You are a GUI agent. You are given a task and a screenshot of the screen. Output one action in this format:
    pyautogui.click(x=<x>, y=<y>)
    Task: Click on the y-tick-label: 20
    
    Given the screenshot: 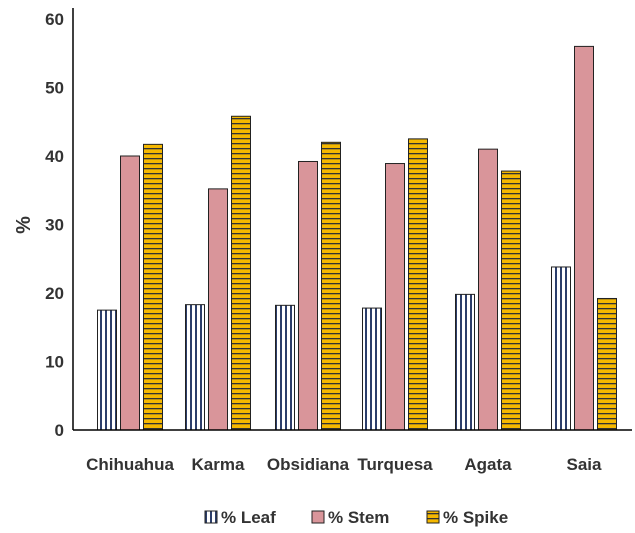 What is the action you would take?
    pyautogui.click(x=54, y=293)
    